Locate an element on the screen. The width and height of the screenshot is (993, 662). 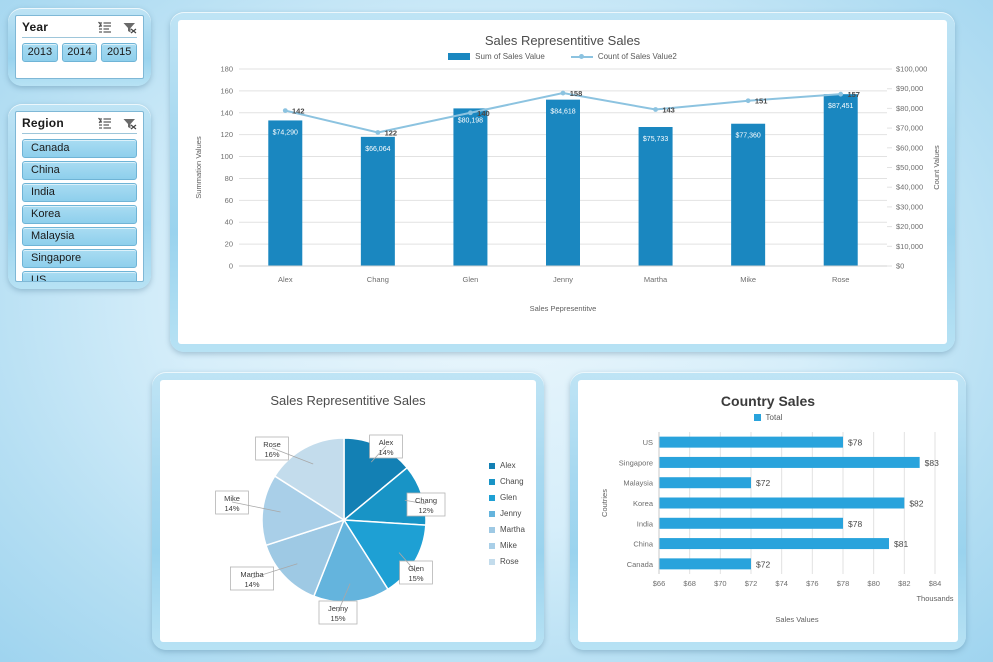
slicer-year-header: Year is located at coordinates (79, 29).